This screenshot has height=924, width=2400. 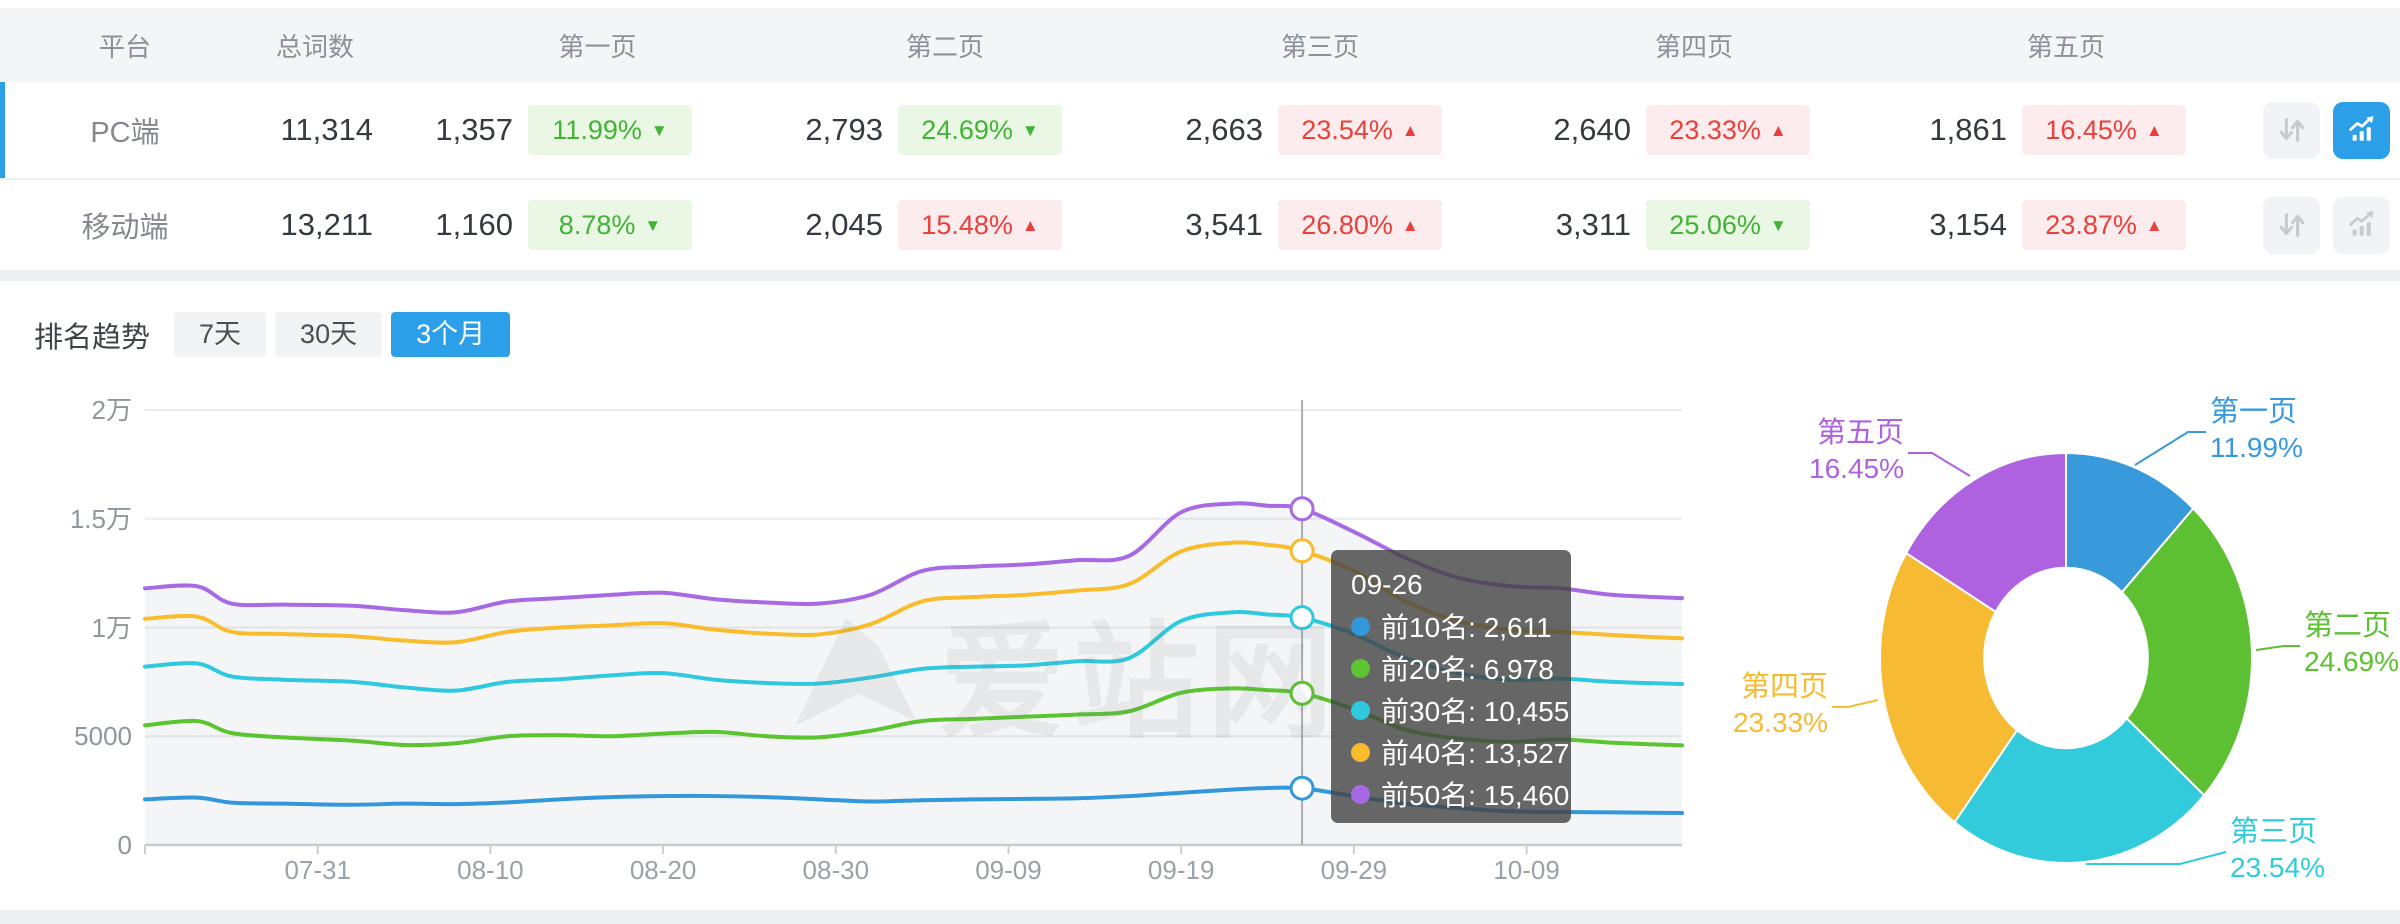 I want to click on change-badge: 11.99% ▼, so click(x=610, y=130).